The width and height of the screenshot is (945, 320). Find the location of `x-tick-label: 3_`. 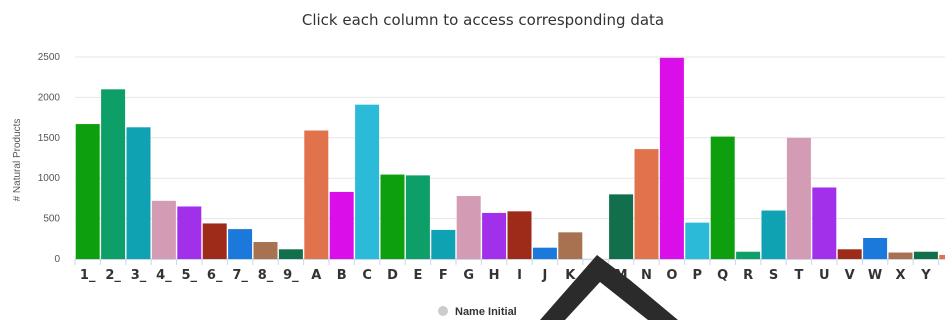

x-tick-label: 3_ is located at coordinates (139, 275).